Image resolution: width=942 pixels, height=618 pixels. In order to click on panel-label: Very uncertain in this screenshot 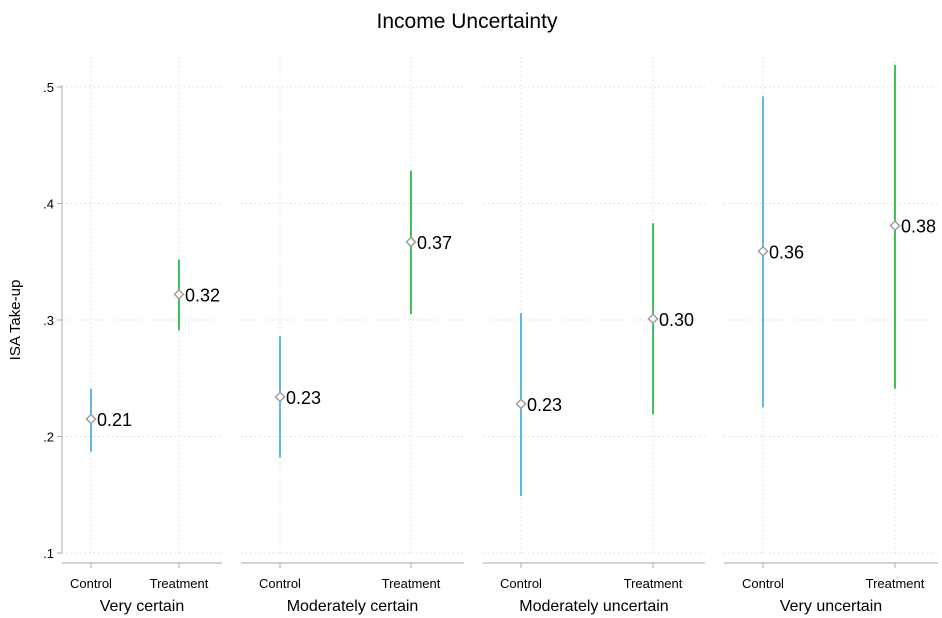, I will do `click(831, 606)`.